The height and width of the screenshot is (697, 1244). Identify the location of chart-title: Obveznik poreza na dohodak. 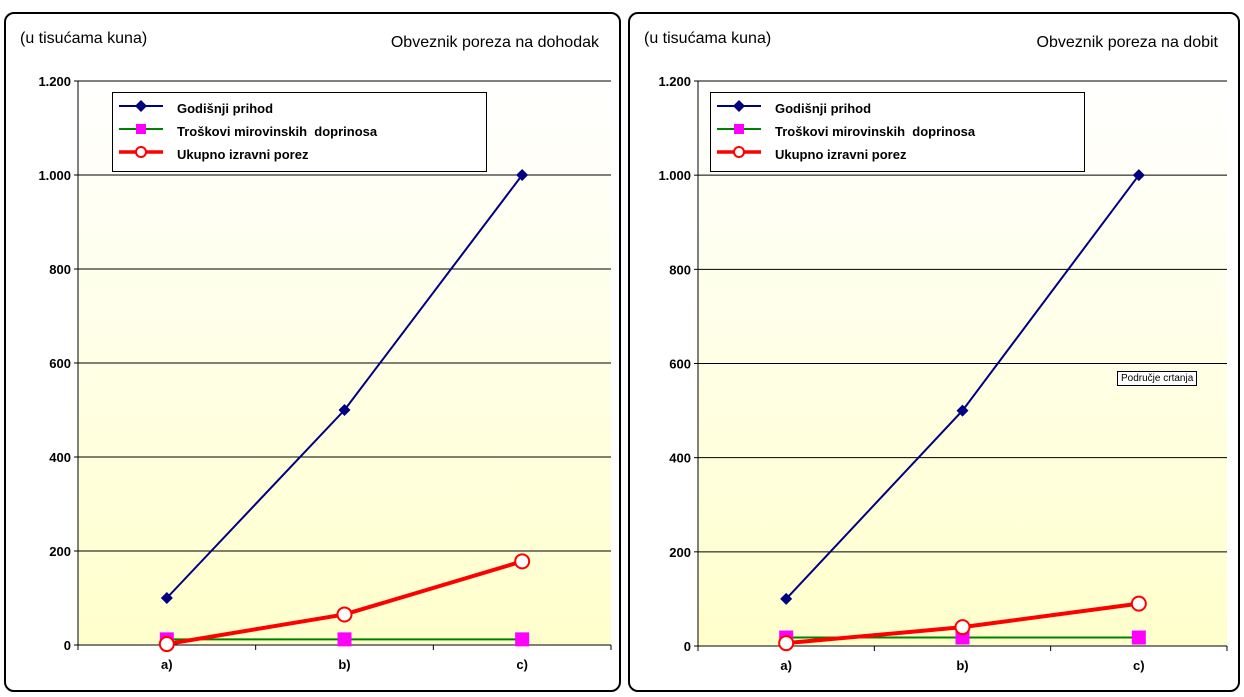
(494, 42).